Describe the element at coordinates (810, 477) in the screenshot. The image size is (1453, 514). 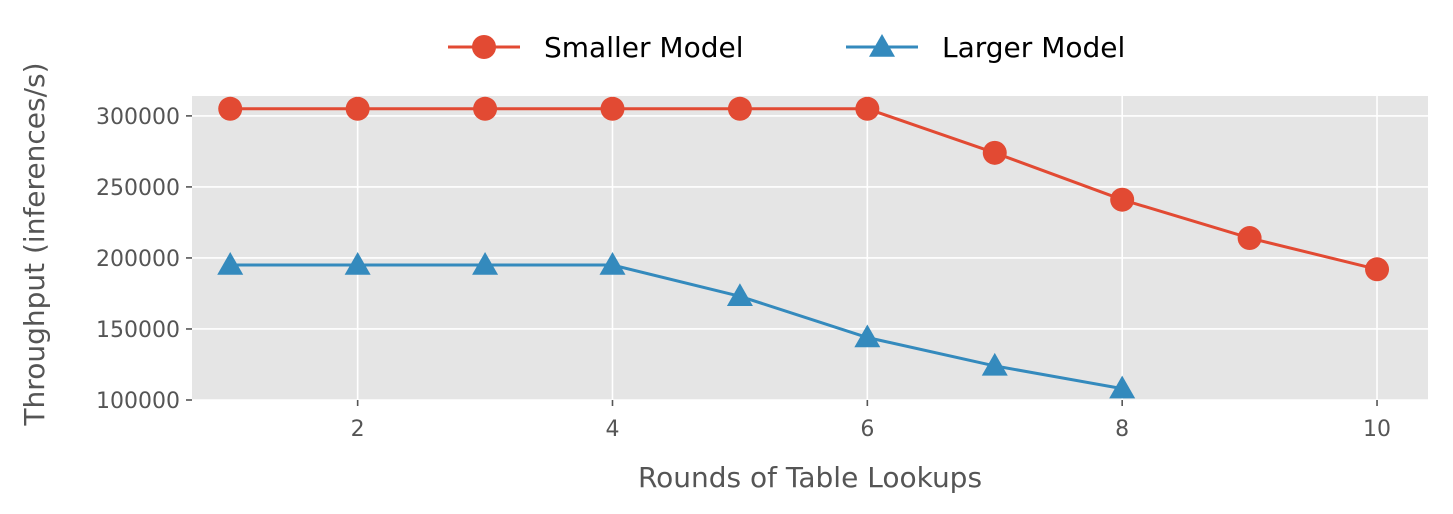
I see `x-axis-label: Rounds of Table Lookups` at that location.